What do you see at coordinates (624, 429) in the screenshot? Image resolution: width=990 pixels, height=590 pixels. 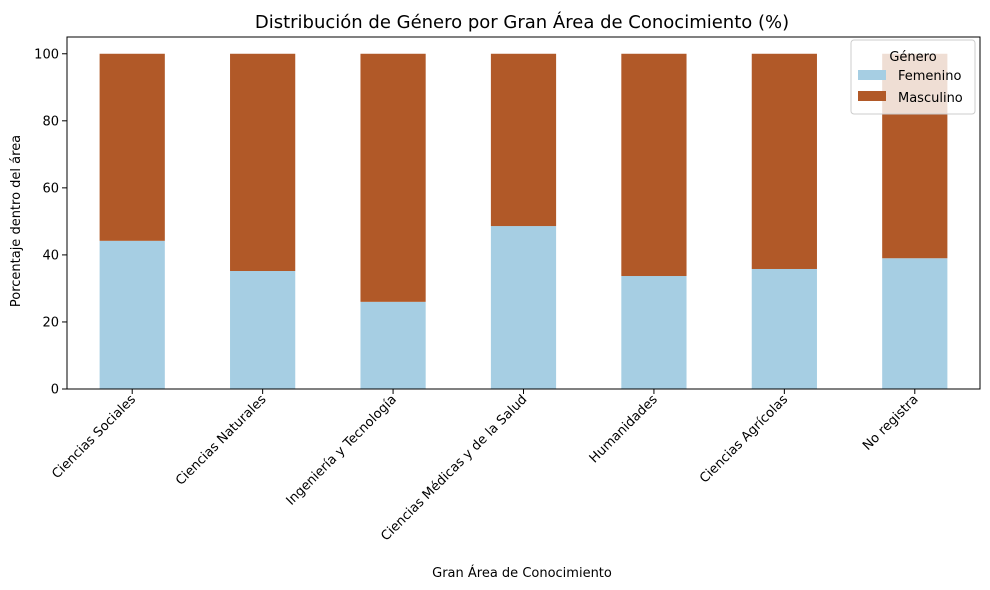 I see `x-tick-label: Humanidades` at bounding box center [624, 429].